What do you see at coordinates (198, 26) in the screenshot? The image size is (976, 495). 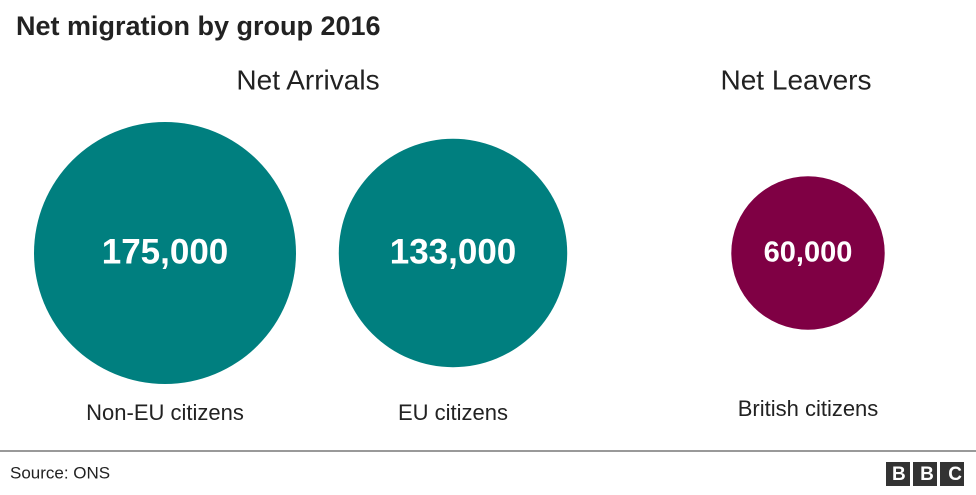 I see `chart-title: Net migration by group 2016` at bounding box center [198, 26].